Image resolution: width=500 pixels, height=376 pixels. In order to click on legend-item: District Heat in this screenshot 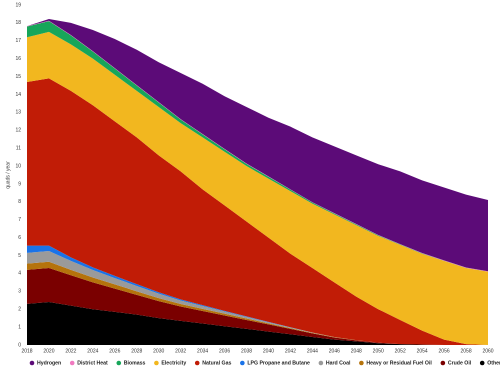, I will do `click(88, 363)`.